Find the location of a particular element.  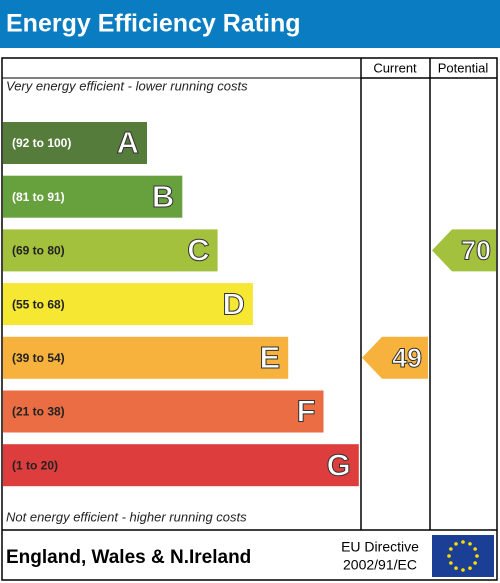

band-letter: A is located at coordinates (128, 142).